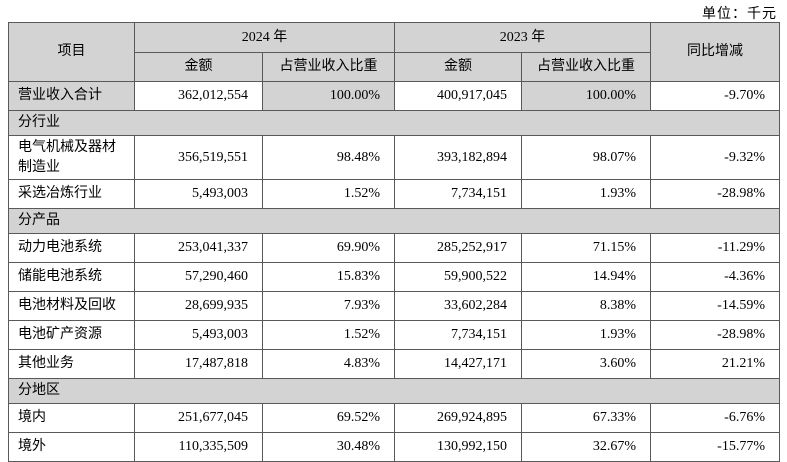  Describe the element at coordinates (71, 194) in the screenshot. I see `row-label: 采选冶炼行业` at that location.